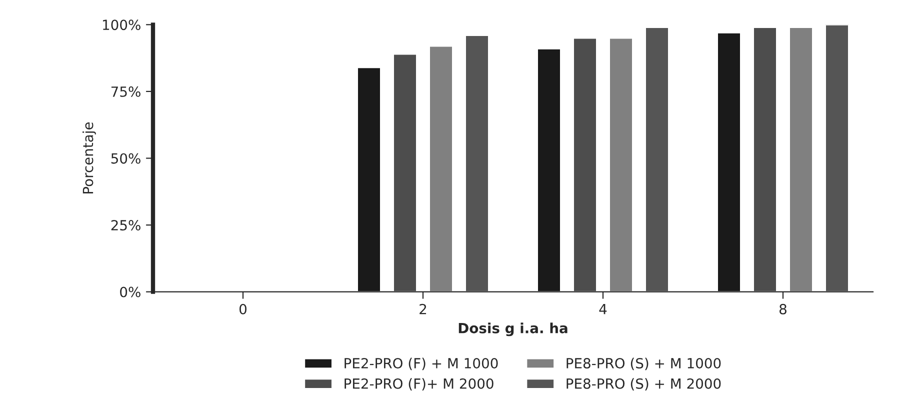 The image size is (900, 411). What do you see at coordinates (643, 364) in the screenshot?
I see `legend-label: PE8-PRO (S) + M 1000` at bounding box center [643, 364].